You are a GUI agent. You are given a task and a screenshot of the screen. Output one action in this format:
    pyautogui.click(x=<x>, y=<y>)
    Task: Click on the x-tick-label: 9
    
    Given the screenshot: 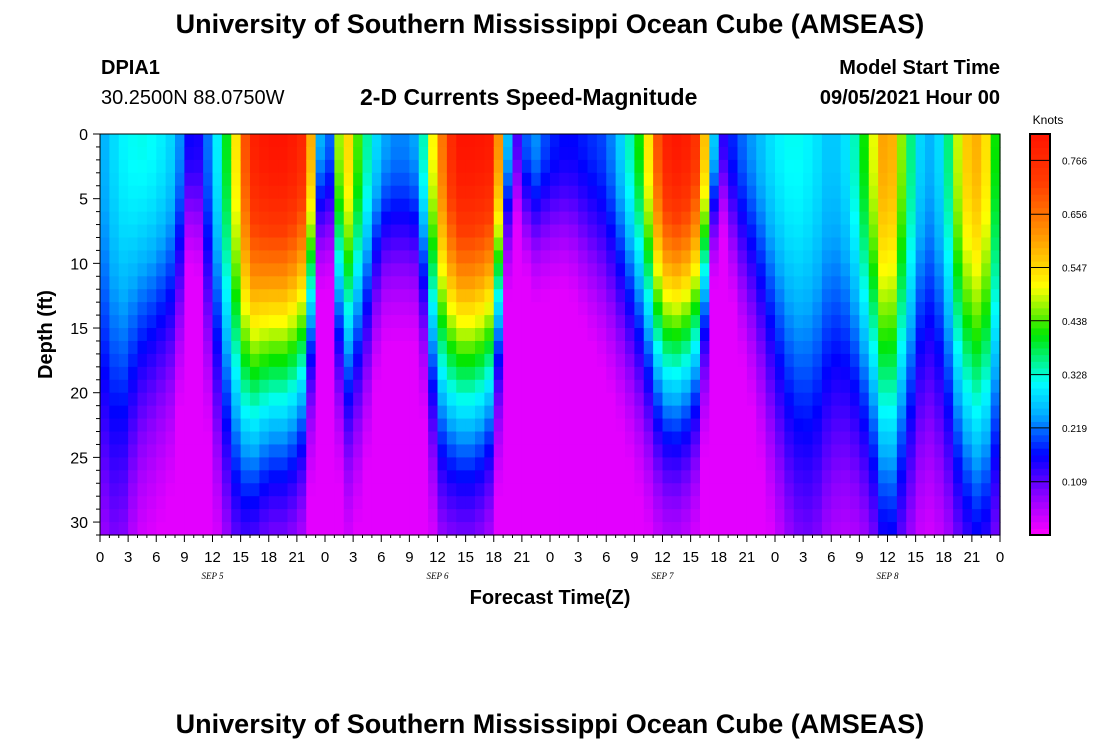 What is the action you would take?
    pyautogui.click(x=859, y=557)
    